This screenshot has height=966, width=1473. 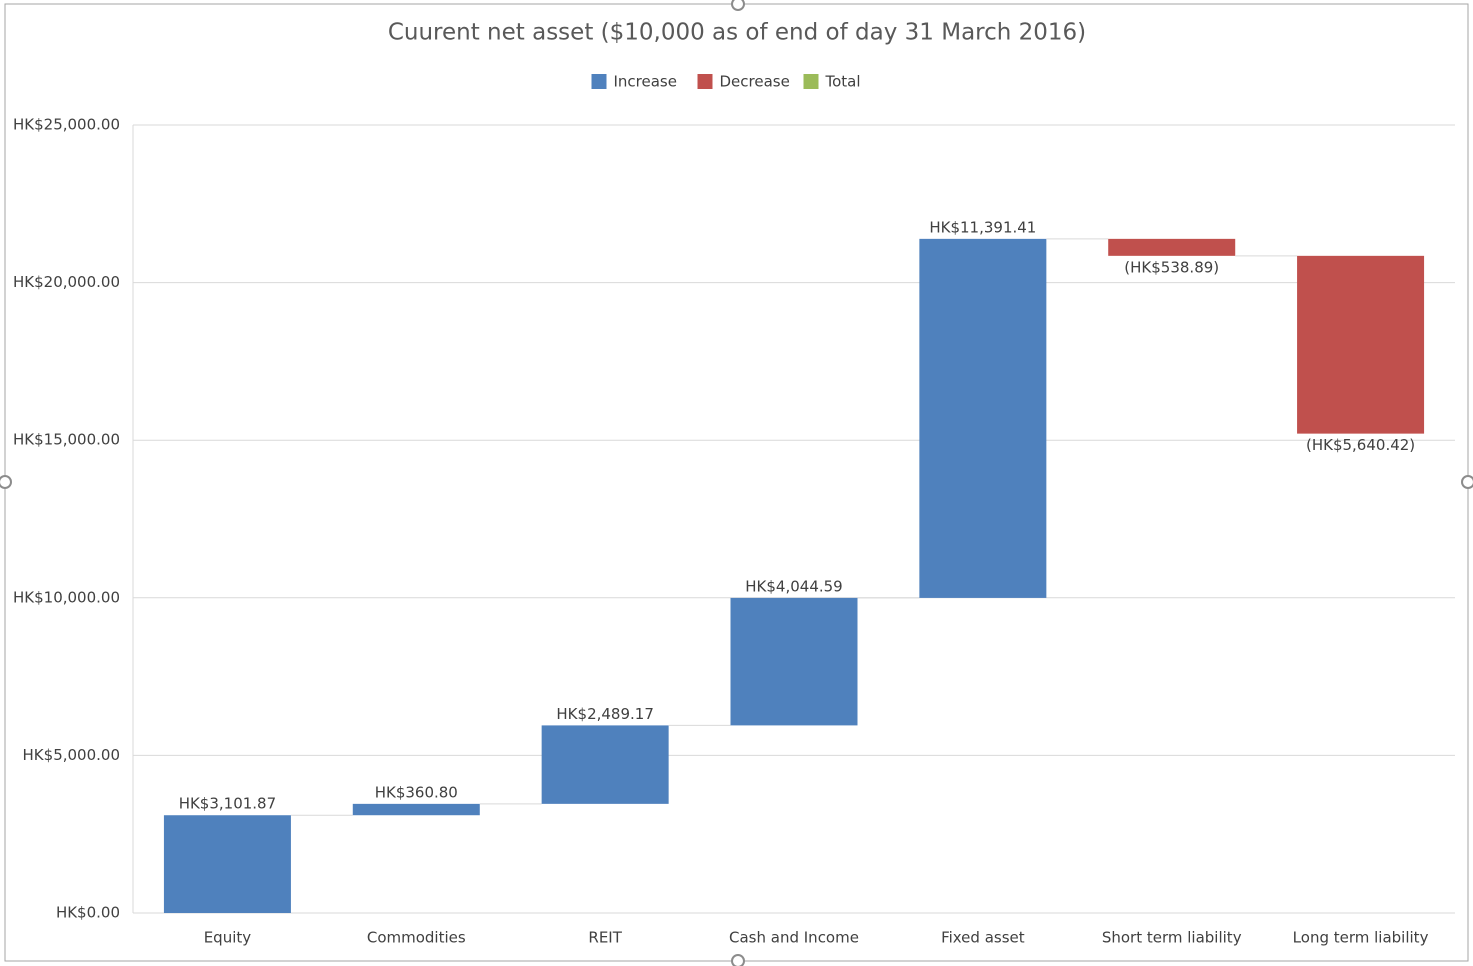 I want to click on x-tick-label: REIT, so click(x=605, y=938).